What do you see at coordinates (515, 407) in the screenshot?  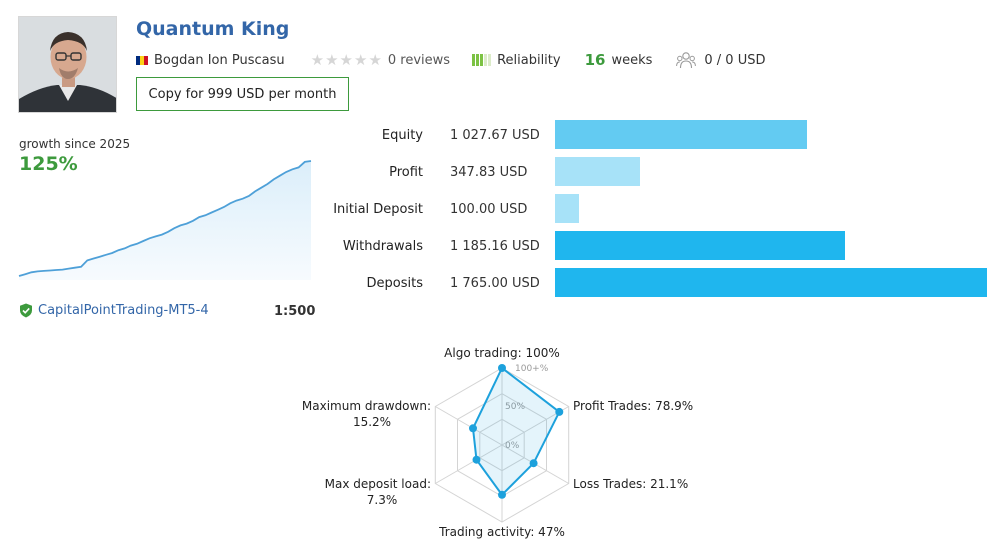 I see `radar-scale-label: 50%` at bounding box center [515, 407].